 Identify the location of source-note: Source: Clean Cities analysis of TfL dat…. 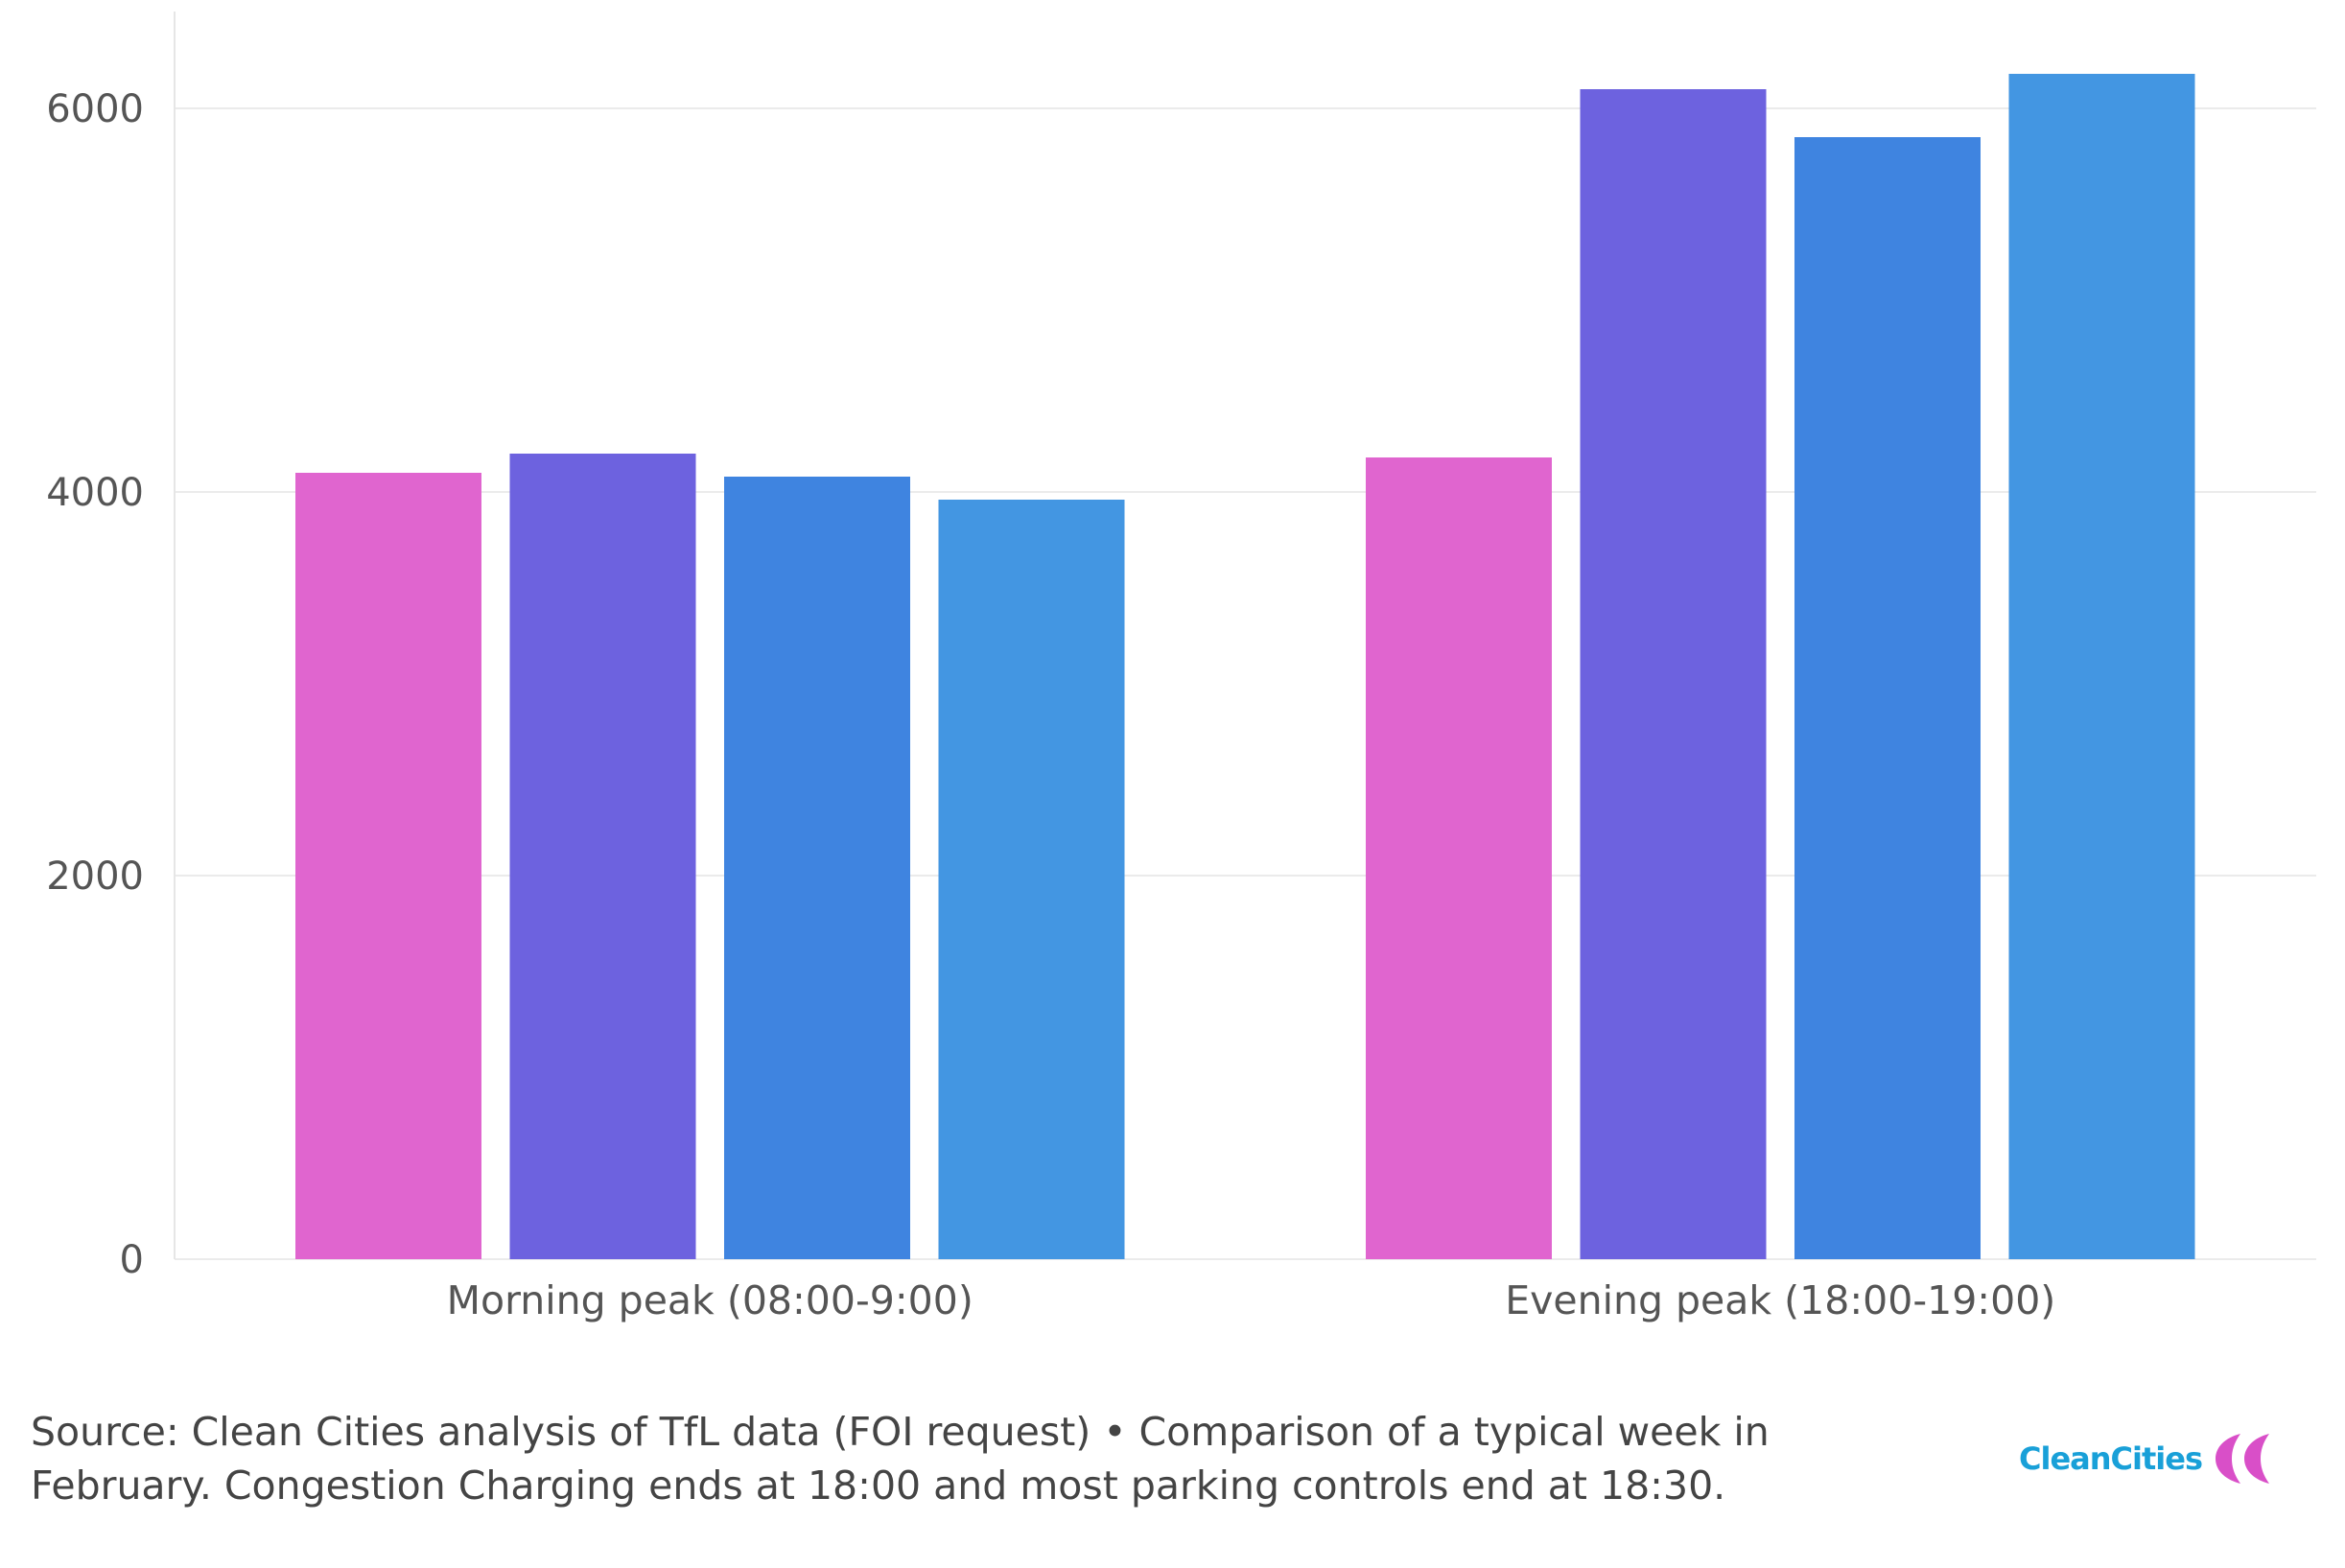
(900, 1459).